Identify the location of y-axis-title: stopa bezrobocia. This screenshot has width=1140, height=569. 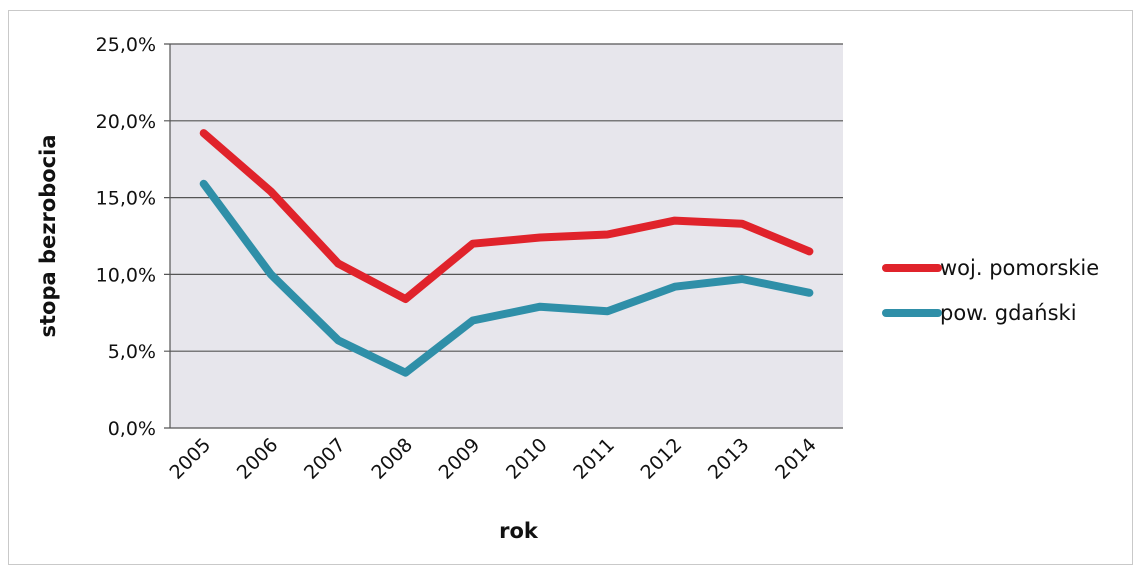
(48, 235).